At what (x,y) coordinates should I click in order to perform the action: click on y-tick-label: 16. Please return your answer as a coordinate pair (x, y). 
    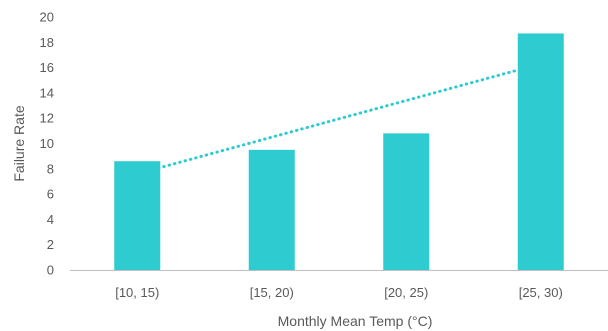
    Looking at the image, I should click on (47, 67).